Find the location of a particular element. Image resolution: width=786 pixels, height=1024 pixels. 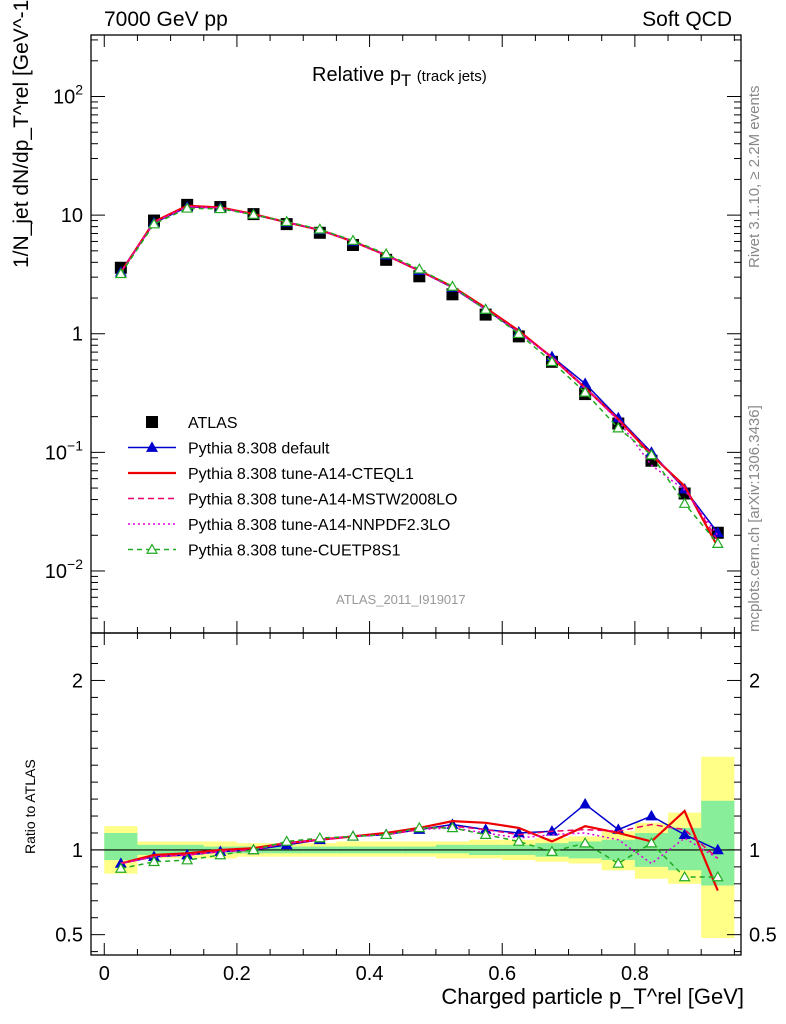

plot-title-main: Relative p is located at coordinates (356, 75).